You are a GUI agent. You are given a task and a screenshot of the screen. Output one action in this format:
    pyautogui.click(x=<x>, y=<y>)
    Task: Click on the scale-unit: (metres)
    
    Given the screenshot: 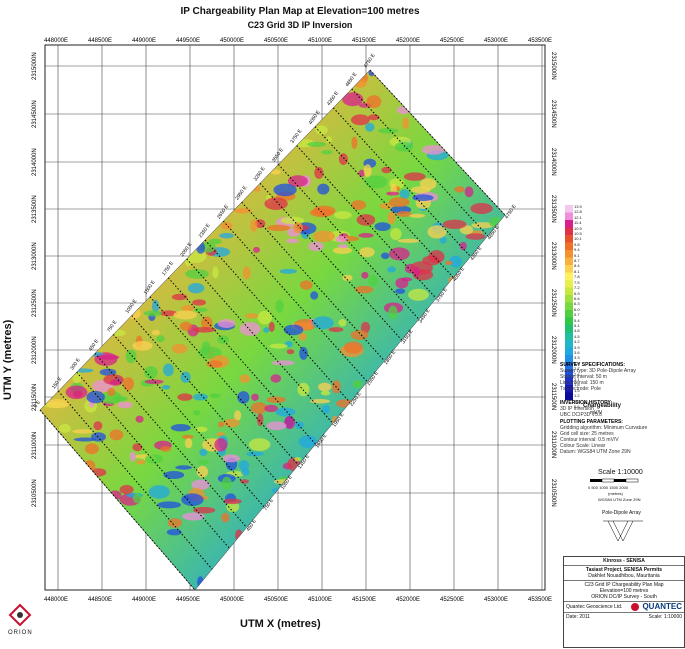 What is the action you would take?
    pyautogui.click(x=615, y=493)
    